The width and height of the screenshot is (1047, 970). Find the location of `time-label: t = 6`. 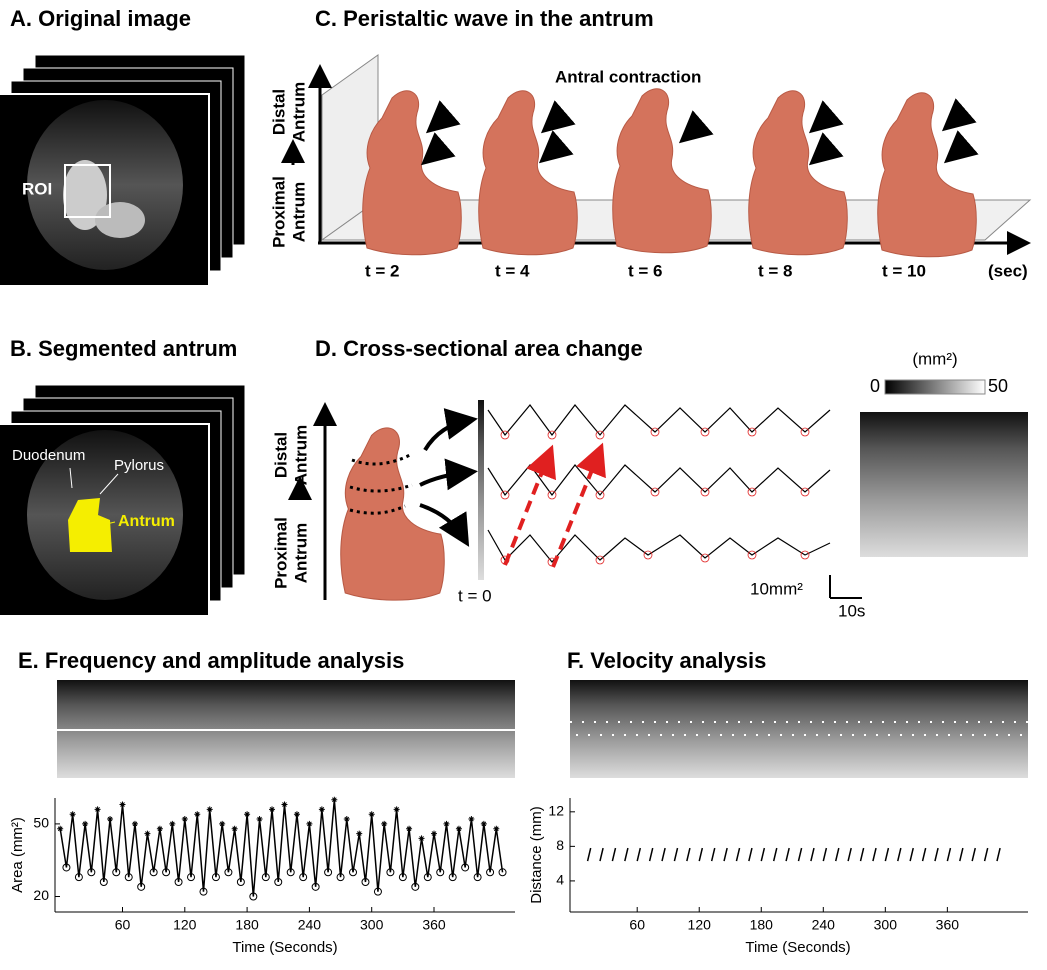

time-label: t = 6 is located at coordinates (645, 270).